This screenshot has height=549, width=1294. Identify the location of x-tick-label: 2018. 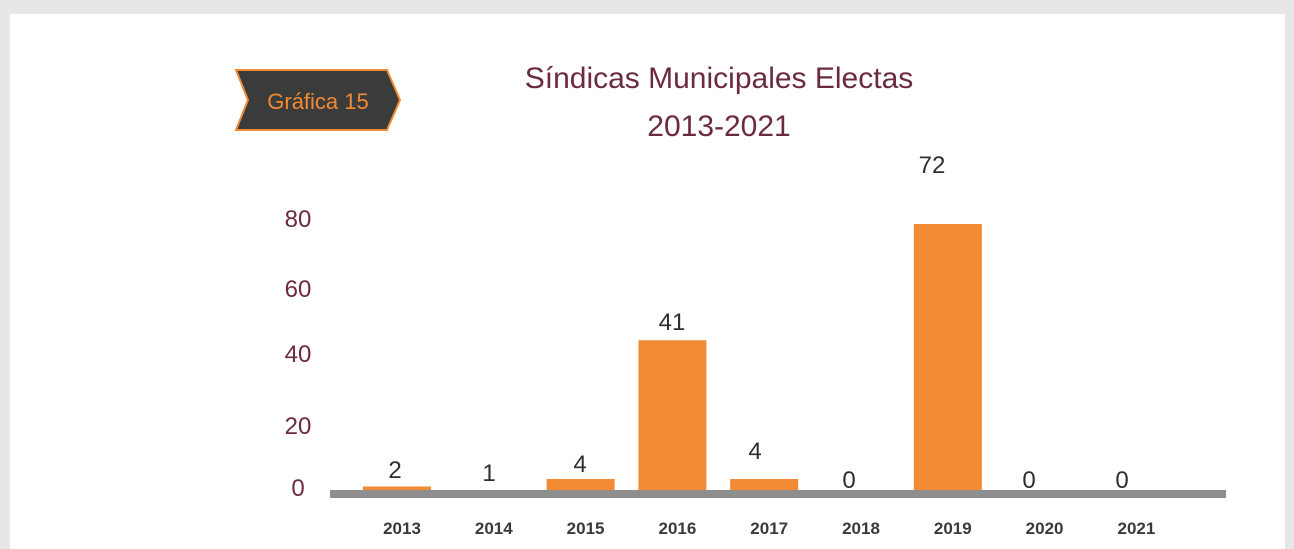
(861, 528).